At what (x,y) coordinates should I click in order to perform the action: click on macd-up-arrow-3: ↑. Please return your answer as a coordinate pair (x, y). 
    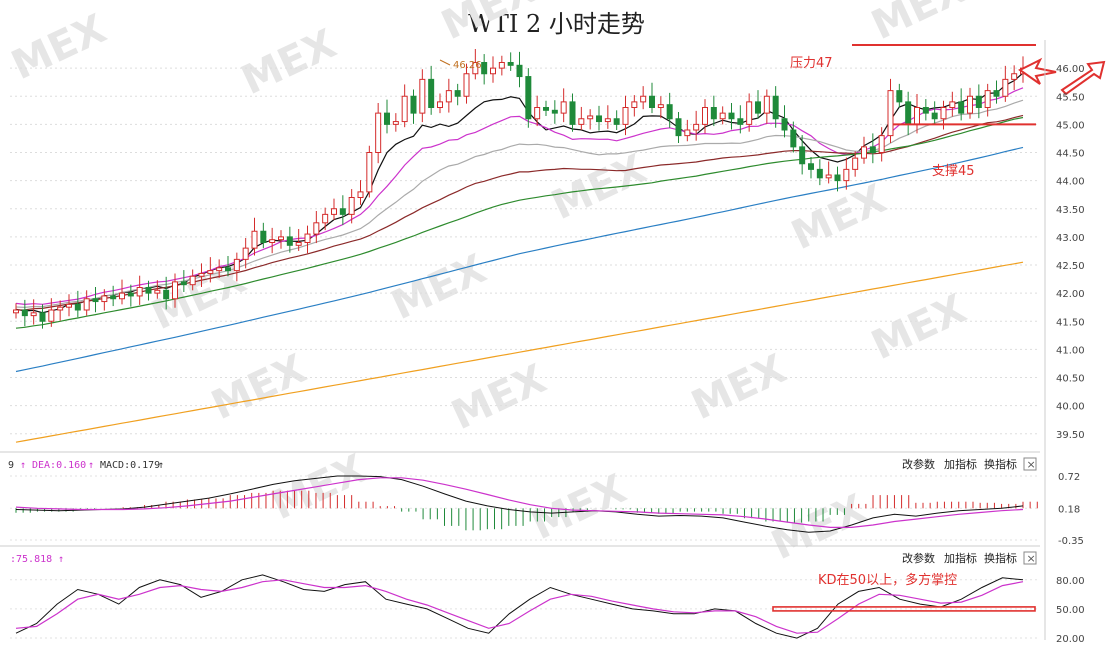
    Looking at the image, I should click on (161, 465).